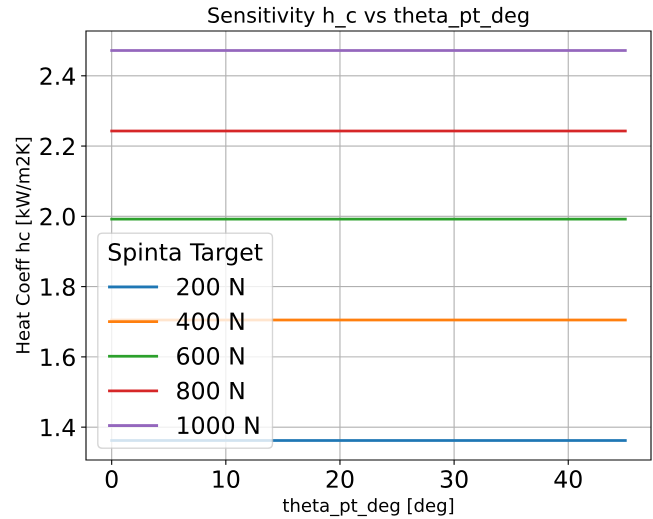 This screenshot has height=519, width=653. I want to click on y-tick-label: 1.6, so click(58, 357).